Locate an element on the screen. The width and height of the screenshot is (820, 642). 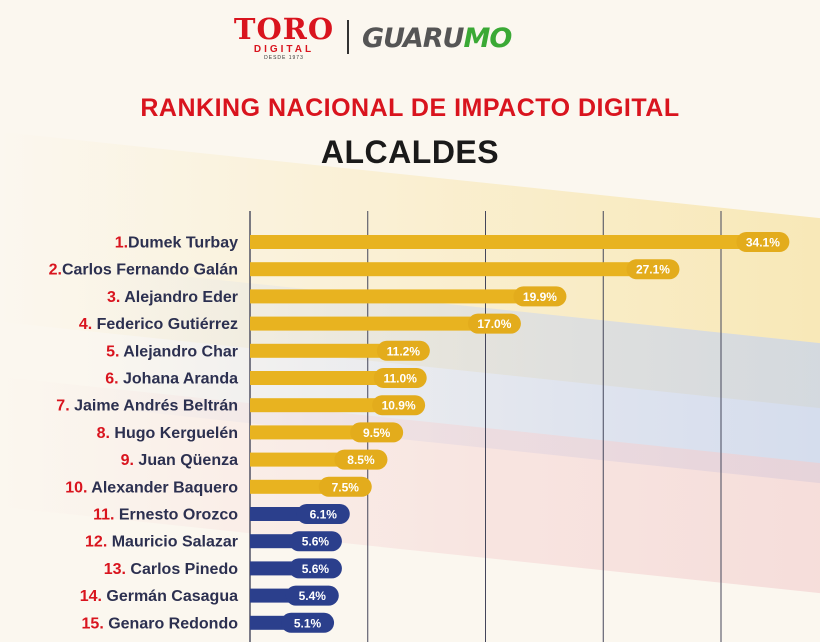
category-rank: 12. is located at coordinates (96, 542).